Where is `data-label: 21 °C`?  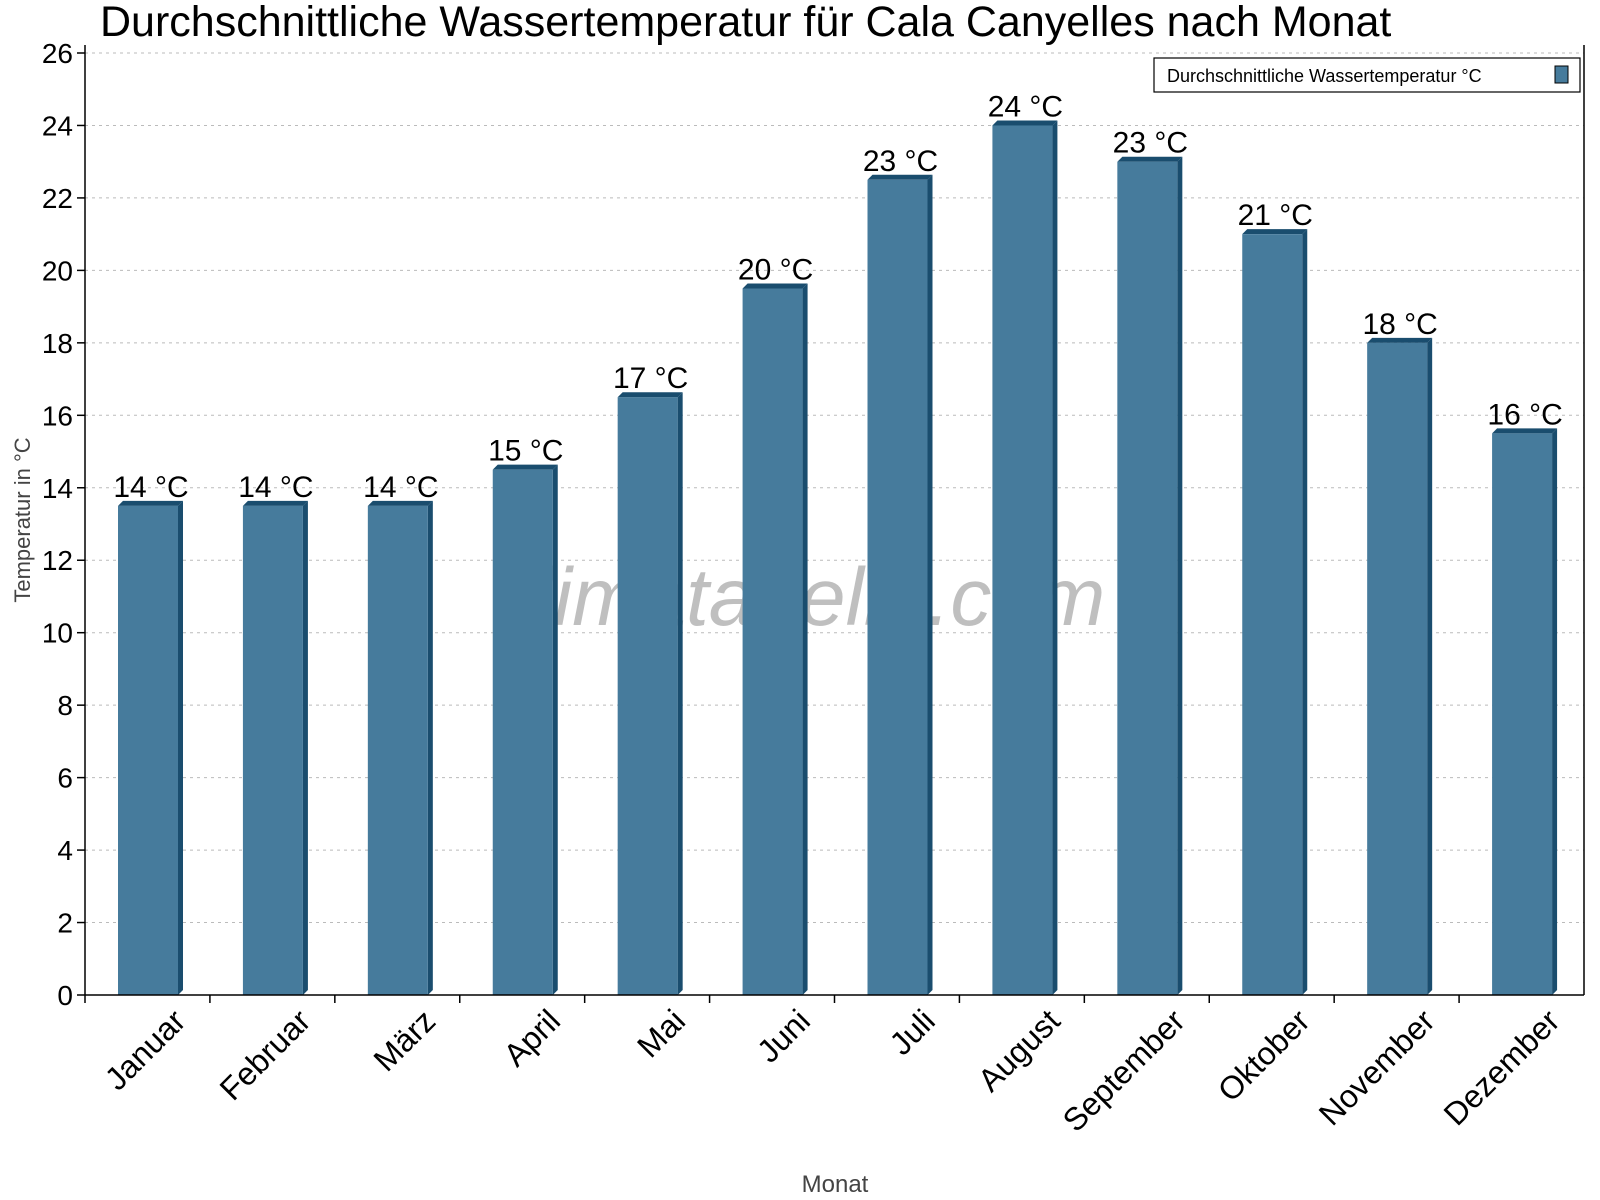
data-label: 21 °C is located at coordinates (1275, 215).